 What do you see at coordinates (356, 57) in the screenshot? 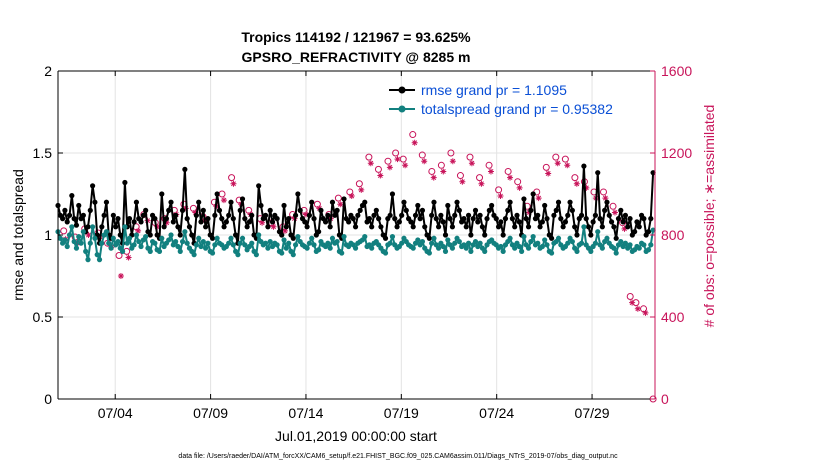
I see `chart-title-line2: GPSRO_REFRACTIVITY @ 8285 m` at bounding box center [356, 57].